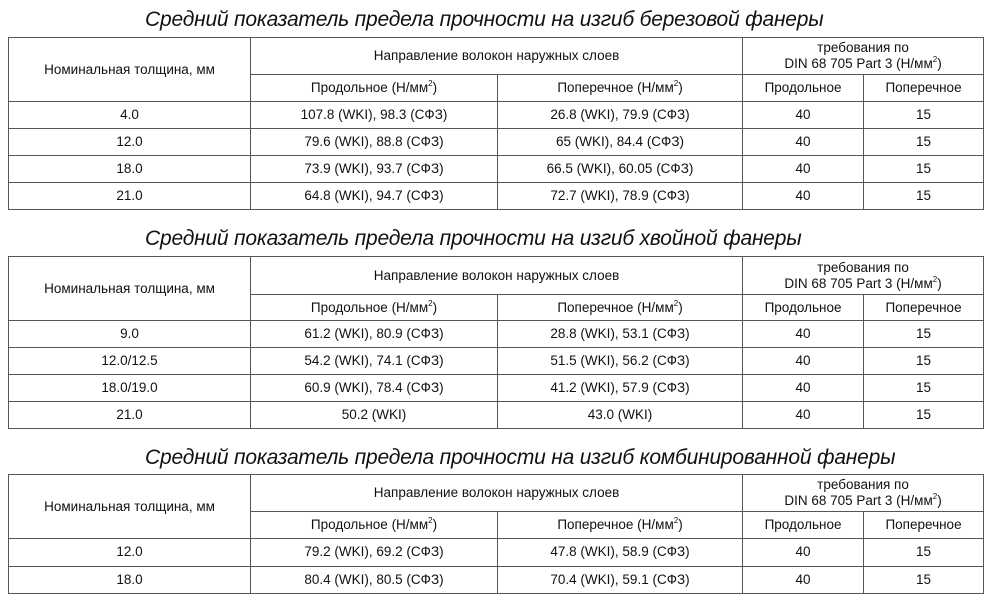 Image resolution: width=988 pixels, height=602 pixels. I want to click on cell-longitudinal: 107.8 (WKI), 98.3 (СФЗ), so click(374, 115).